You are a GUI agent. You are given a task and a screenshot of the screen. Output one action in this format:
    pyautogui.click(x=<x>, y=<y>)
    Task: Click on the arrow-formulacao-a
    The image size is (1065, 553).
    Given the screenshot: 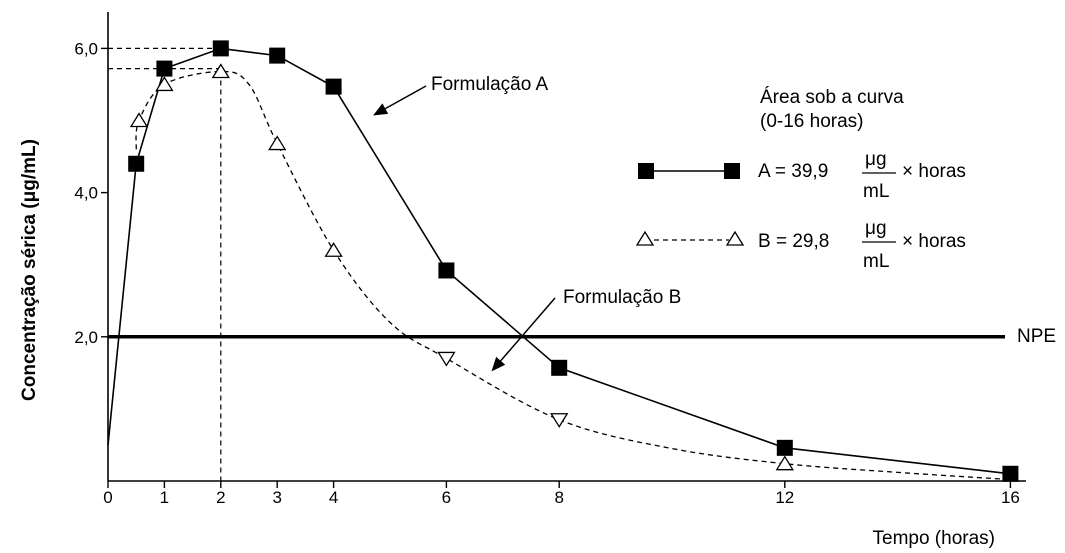 What is the action you would take?
    pyautogui.click(x=405, y=97)
    